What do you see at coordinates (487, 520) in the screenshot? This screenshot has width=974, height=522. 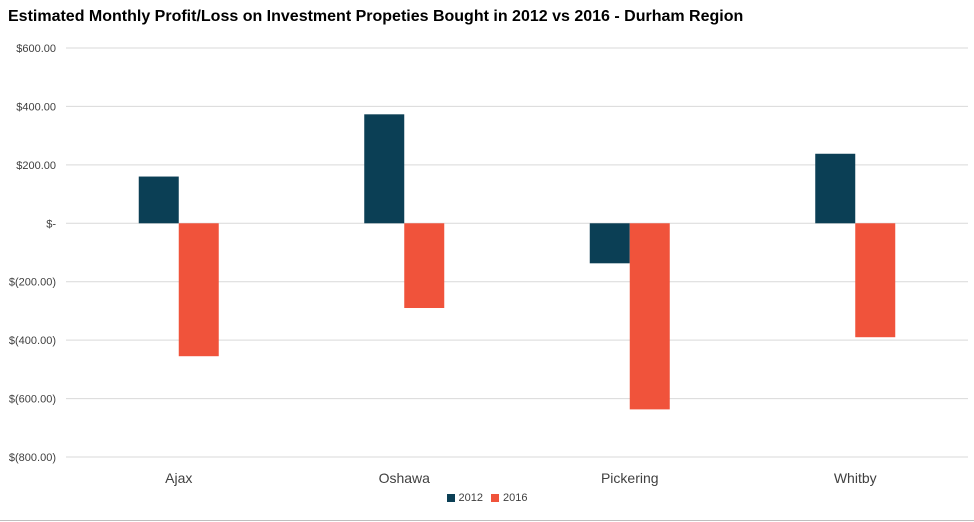 I see `chart-border` at bounding box center [487, 520].